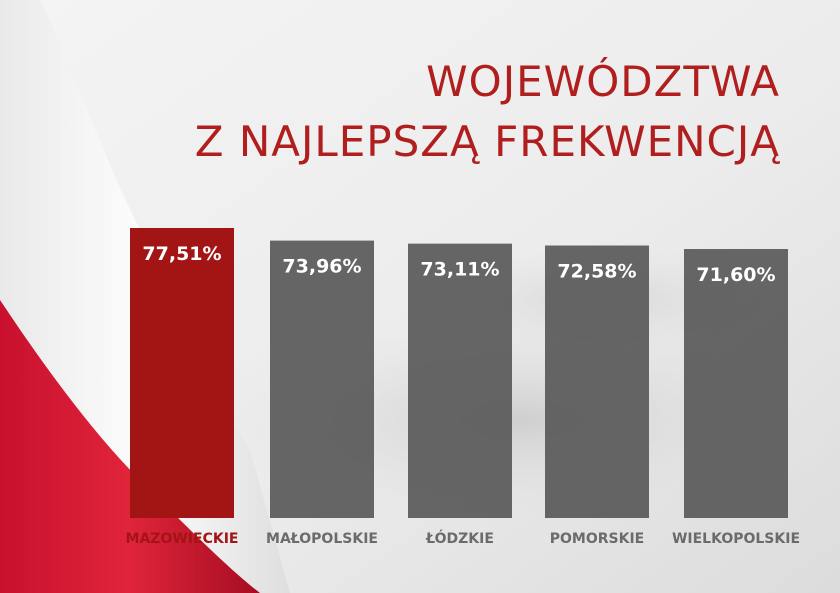 The height and width of the screenshot is (593, 840). Describe the element at coordinates (596, 272) in the screenshot. I see `value-label: 72,58%` at that location.